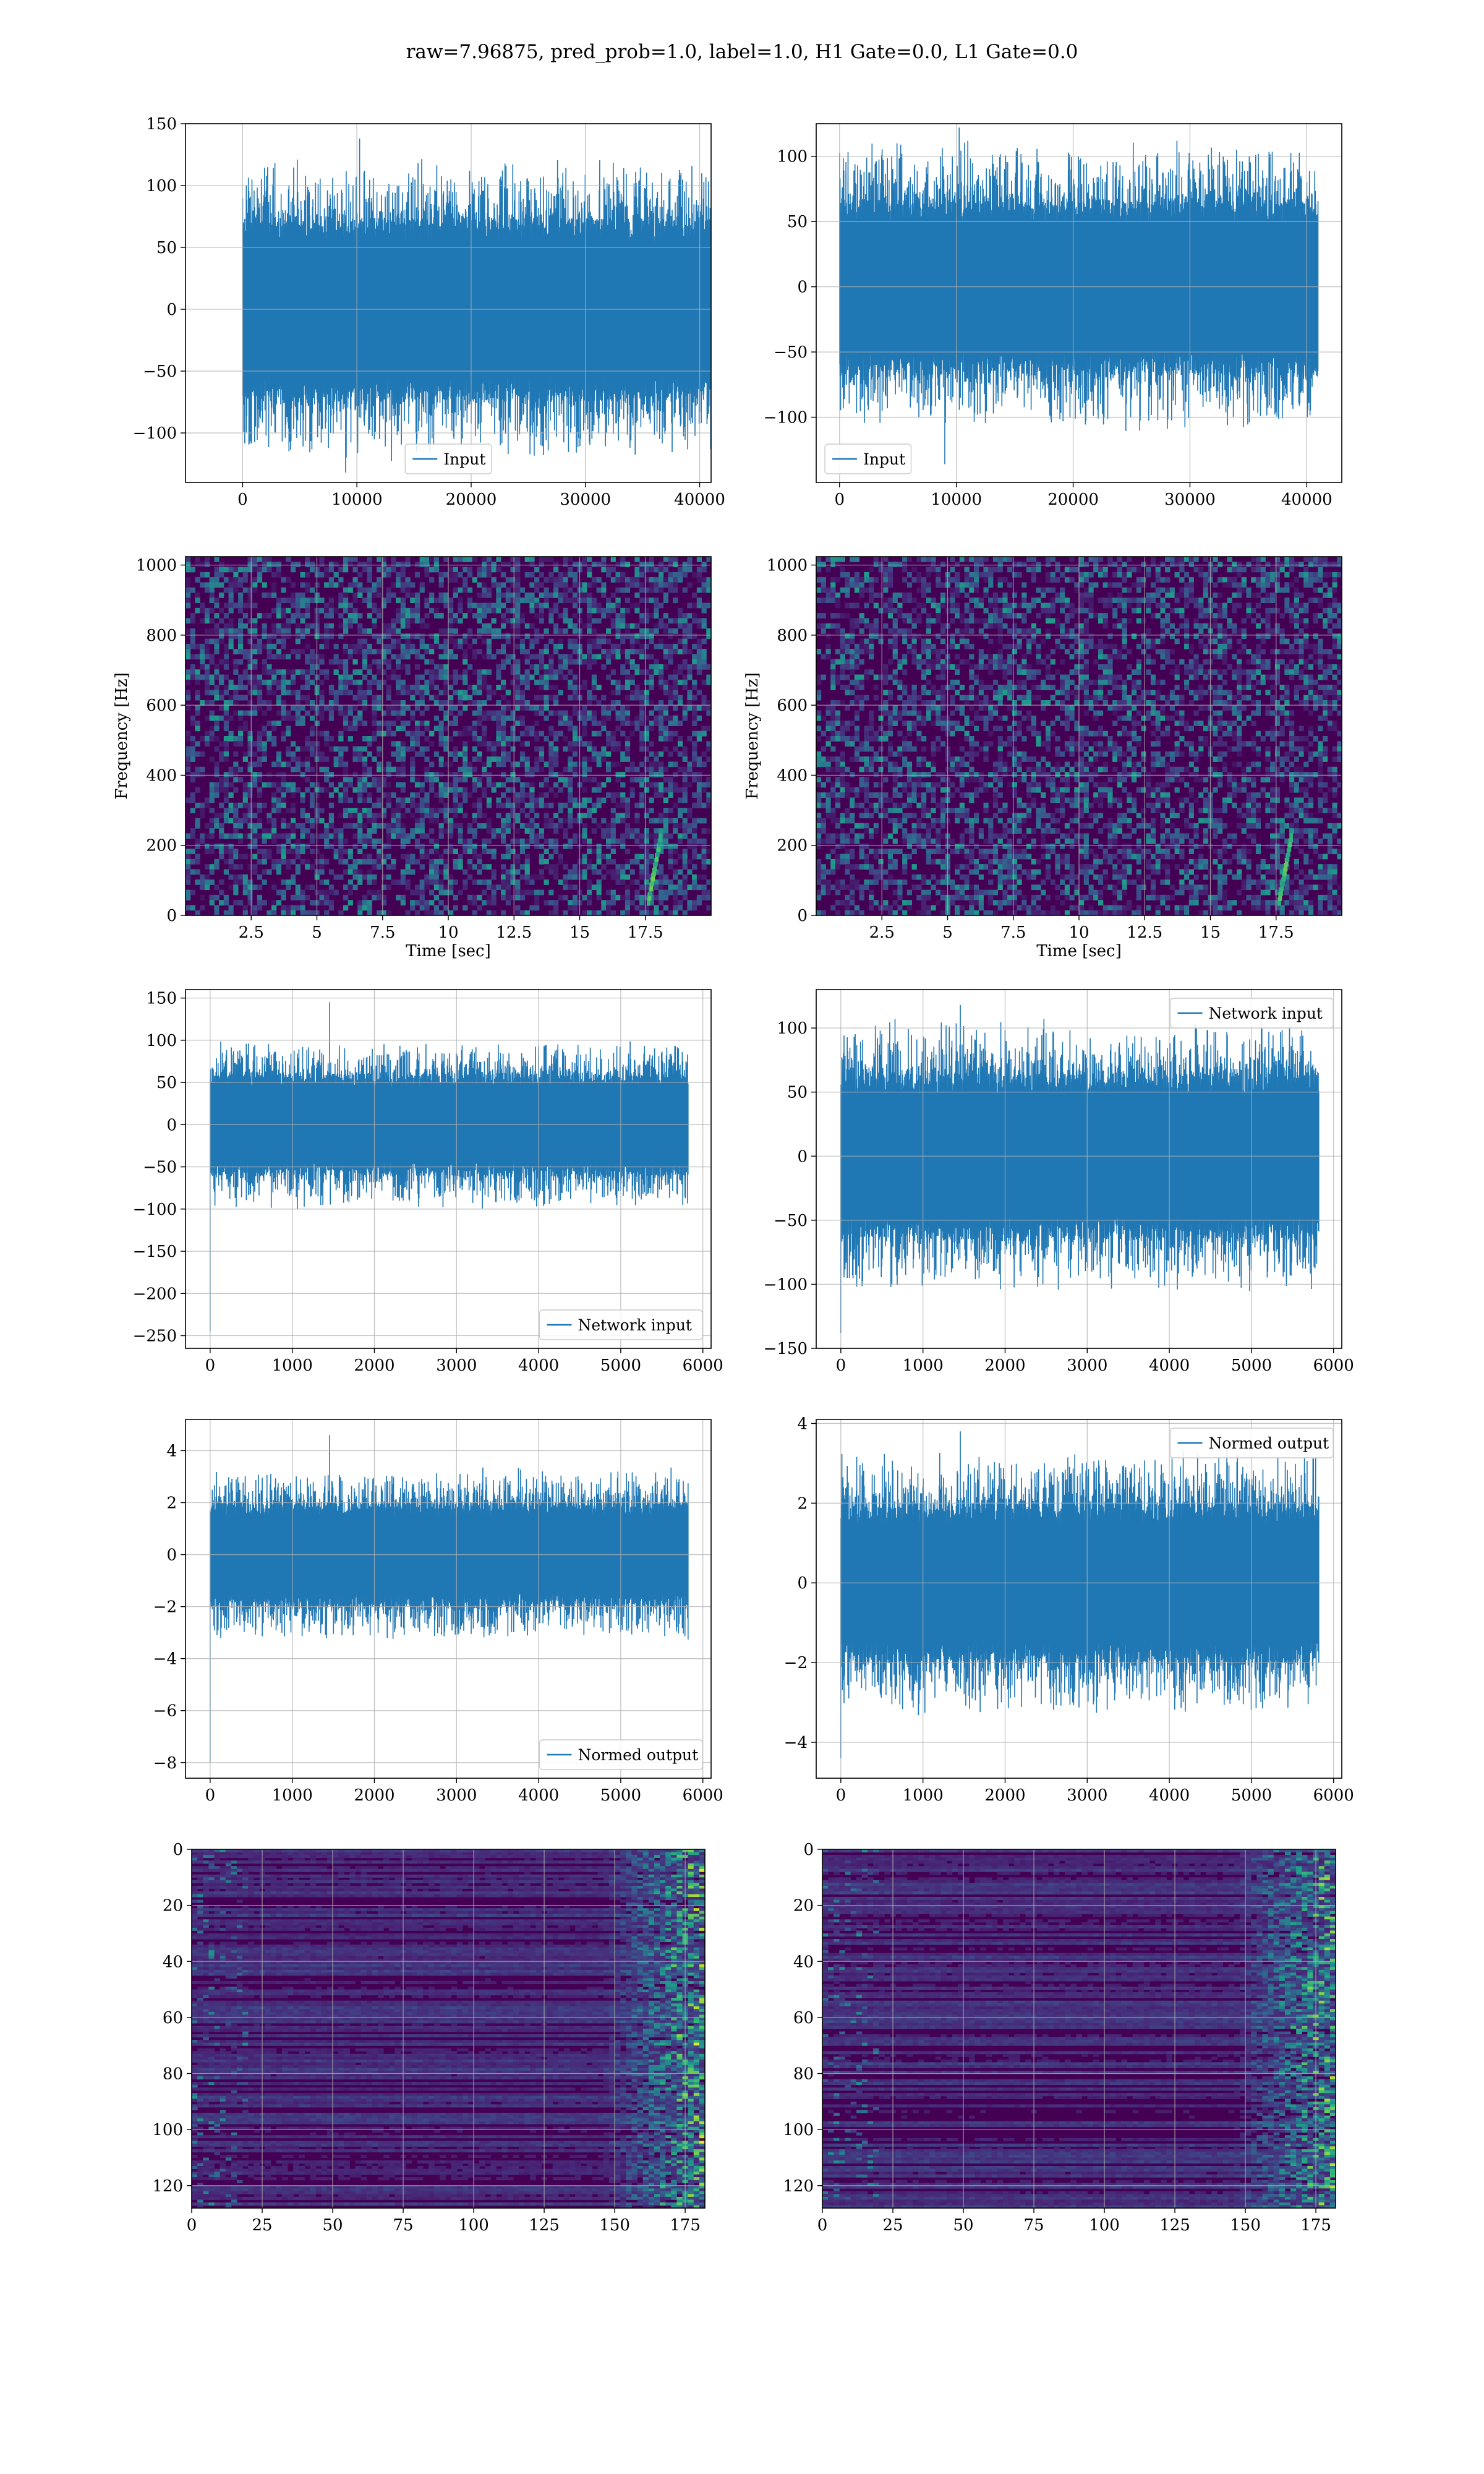 This screenshot has height=2474, width=1484. I want to click on x-tick-label: 2.5, so click(251, 932).